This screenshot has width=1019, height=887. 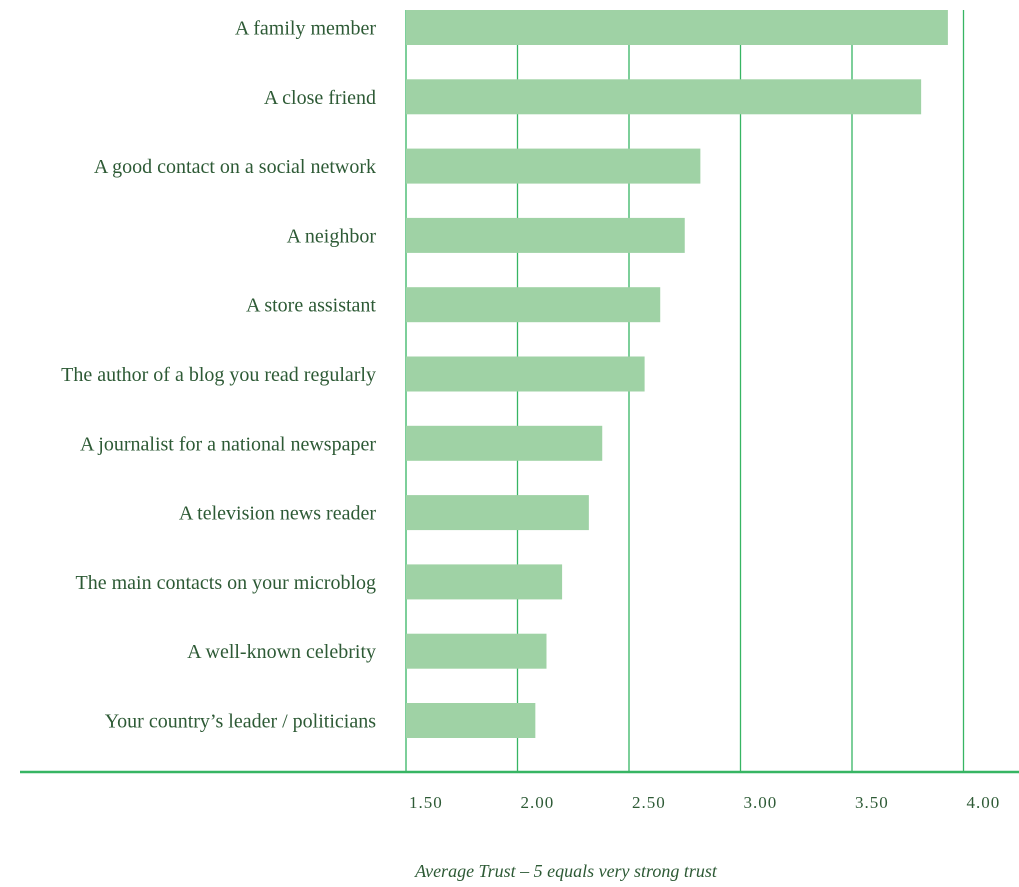 What do you see at coordinates (281, 652) in the screenshot?
I see `category-label: A well-known celebrity` at bounding box center [281, 652].